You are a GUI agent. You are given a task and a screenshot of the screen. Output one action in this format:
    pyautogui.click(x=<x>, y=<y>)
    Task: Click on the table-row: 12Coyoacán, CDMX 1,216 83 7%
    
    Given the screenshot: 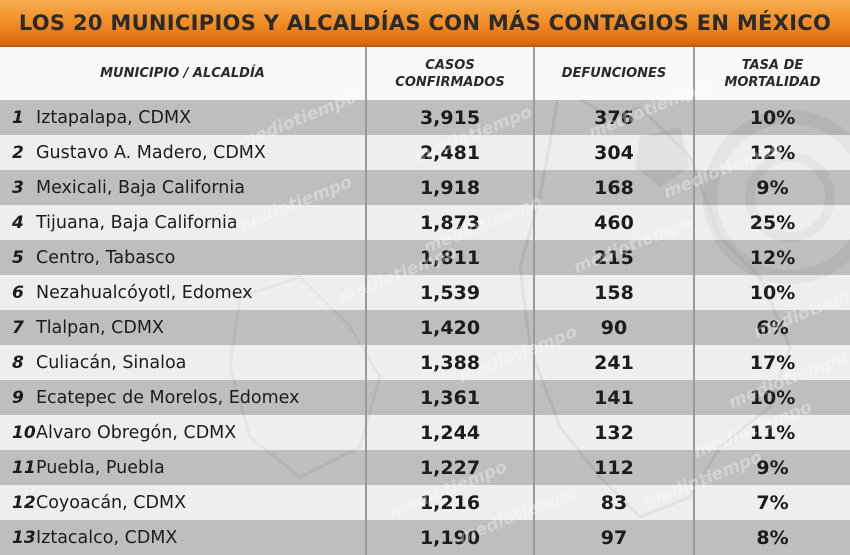 What is the action you would take?
    pyautogui.click(x=425, y=502)
    